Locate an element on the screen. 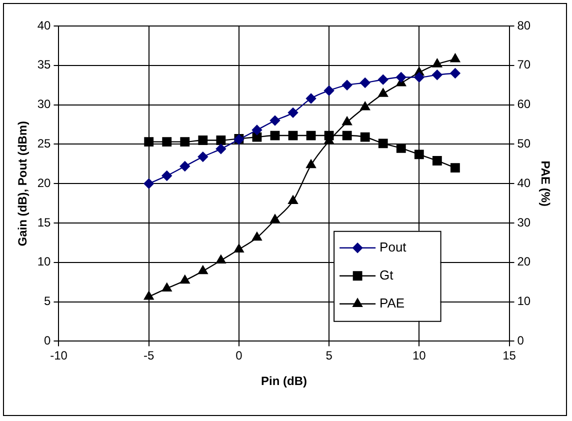  y-axis-title: Gain (dB), Pout (dBm) is located at coordinates (23, 183).